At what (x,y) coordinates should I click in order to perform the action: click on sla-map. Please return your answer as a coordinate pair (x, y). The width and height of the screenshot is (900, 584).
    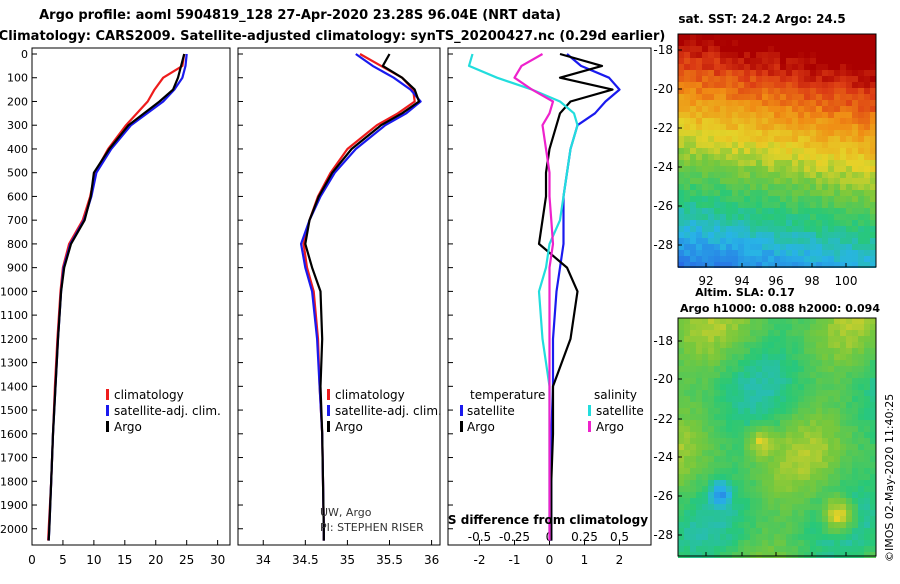
    Looking at the image, I should click on (777, 438).